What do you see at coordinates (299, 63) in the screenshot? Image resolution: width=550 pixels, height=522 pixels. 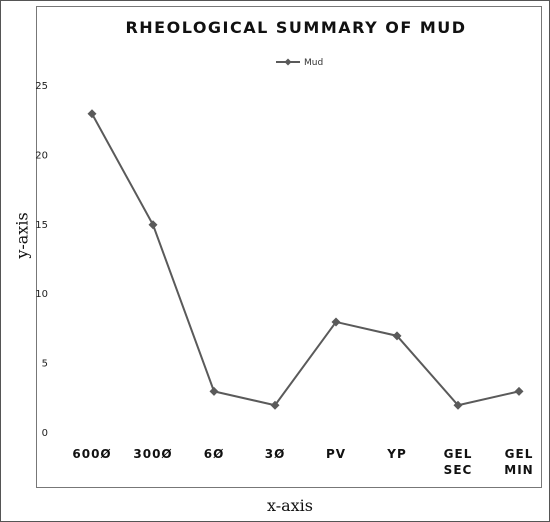 I see `legend: Mud` at bounding box center [299, 63].